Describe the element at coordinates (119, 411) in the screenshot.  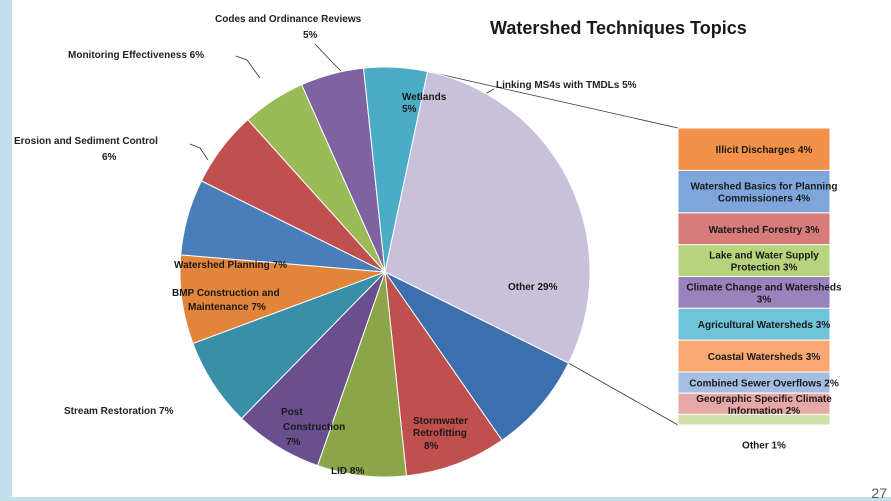
I see `slice-label-stream-restoration-7: Stream Restoration 7%` at that location.